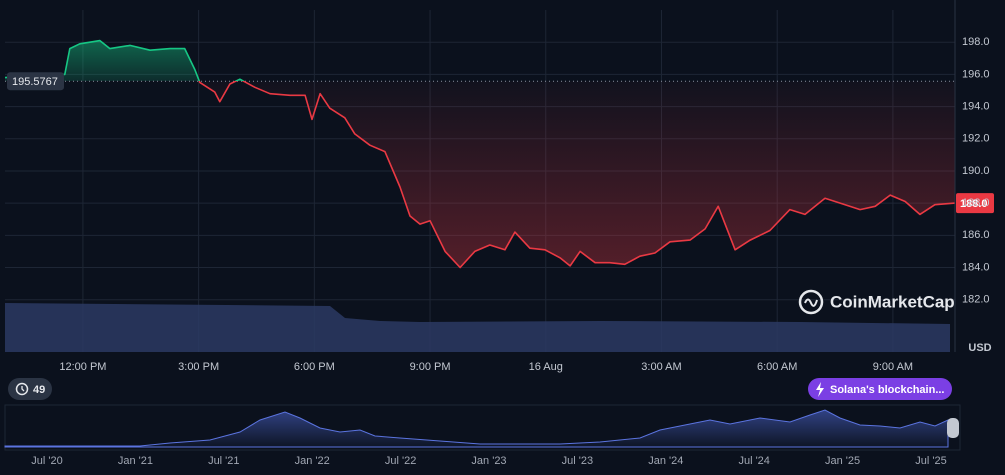 Image resolution: width=1005 pixels, height=475 pixels. Describe the element at coordinates (665, 461) in the screenshot. I see `navigator-label: Jan '24` at that location.